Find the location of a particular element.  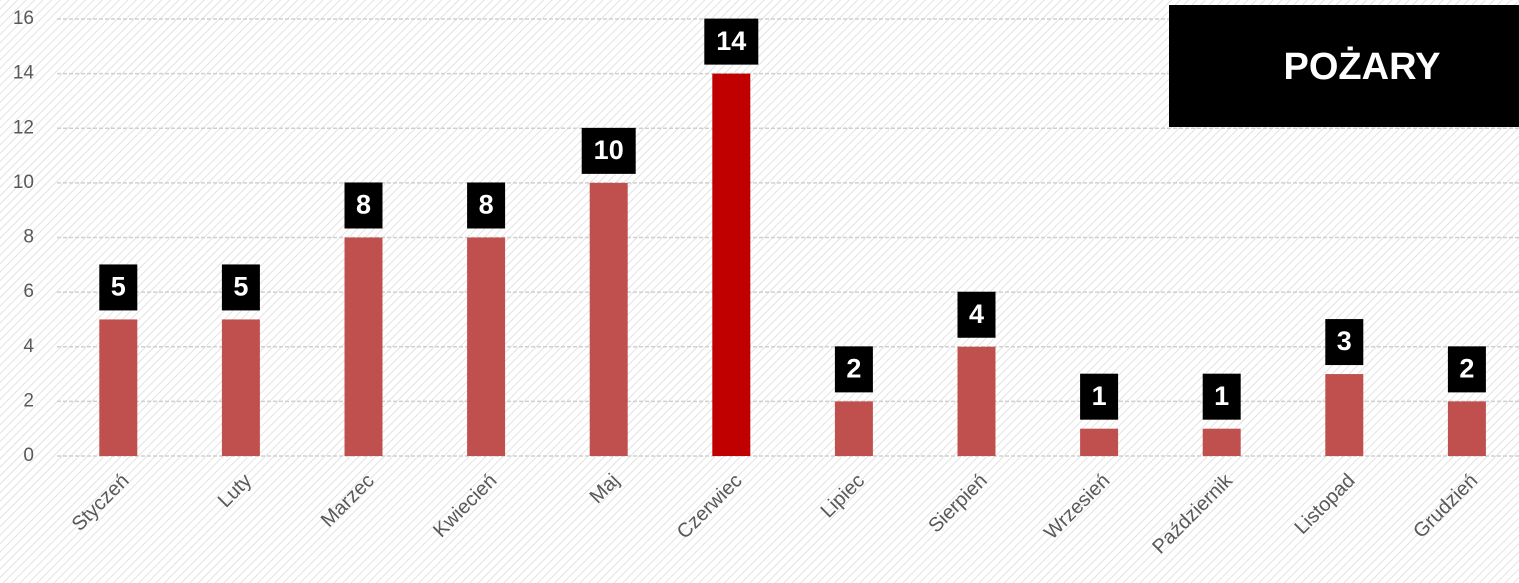

title-box is located at coordinates (1344, 66).